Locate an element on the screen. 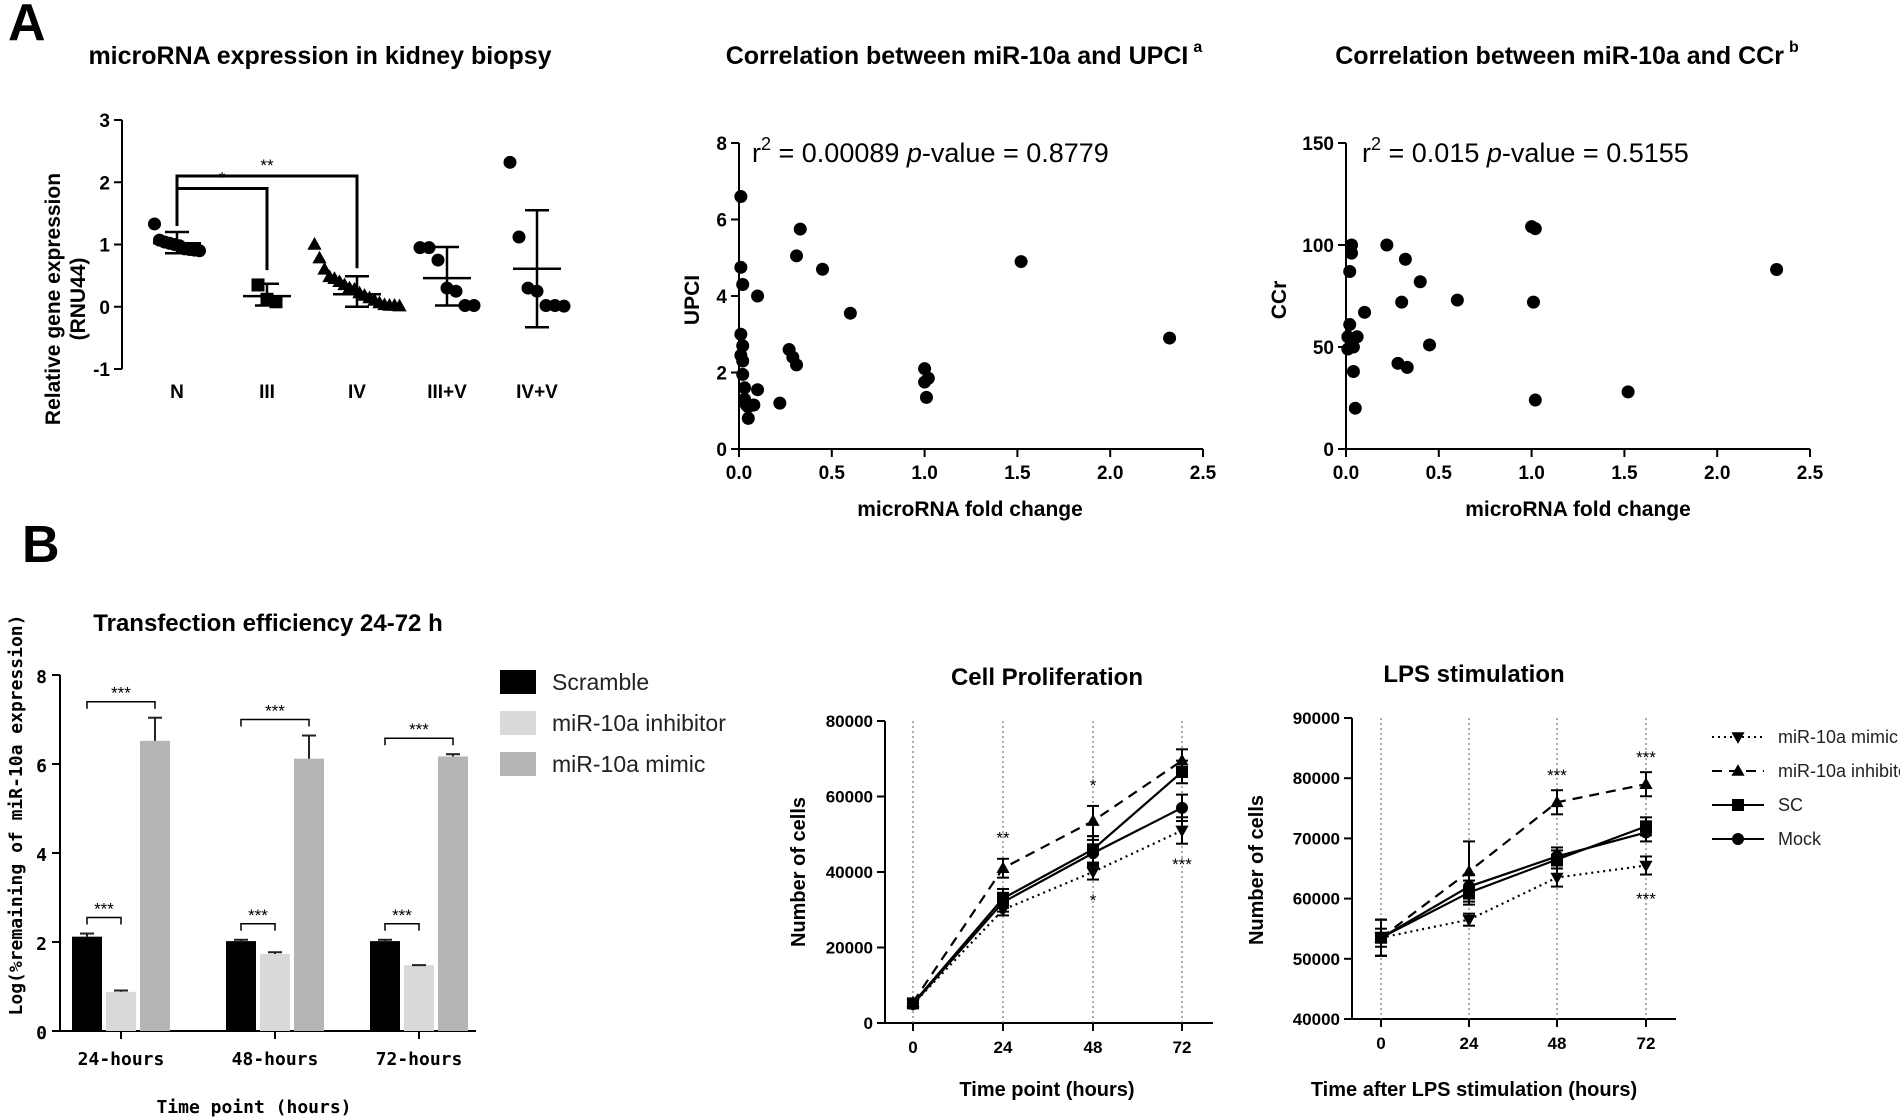 This screenshot has height=1120, width=1900. y-tick-label: 4 is located at coordinates (41, 855).